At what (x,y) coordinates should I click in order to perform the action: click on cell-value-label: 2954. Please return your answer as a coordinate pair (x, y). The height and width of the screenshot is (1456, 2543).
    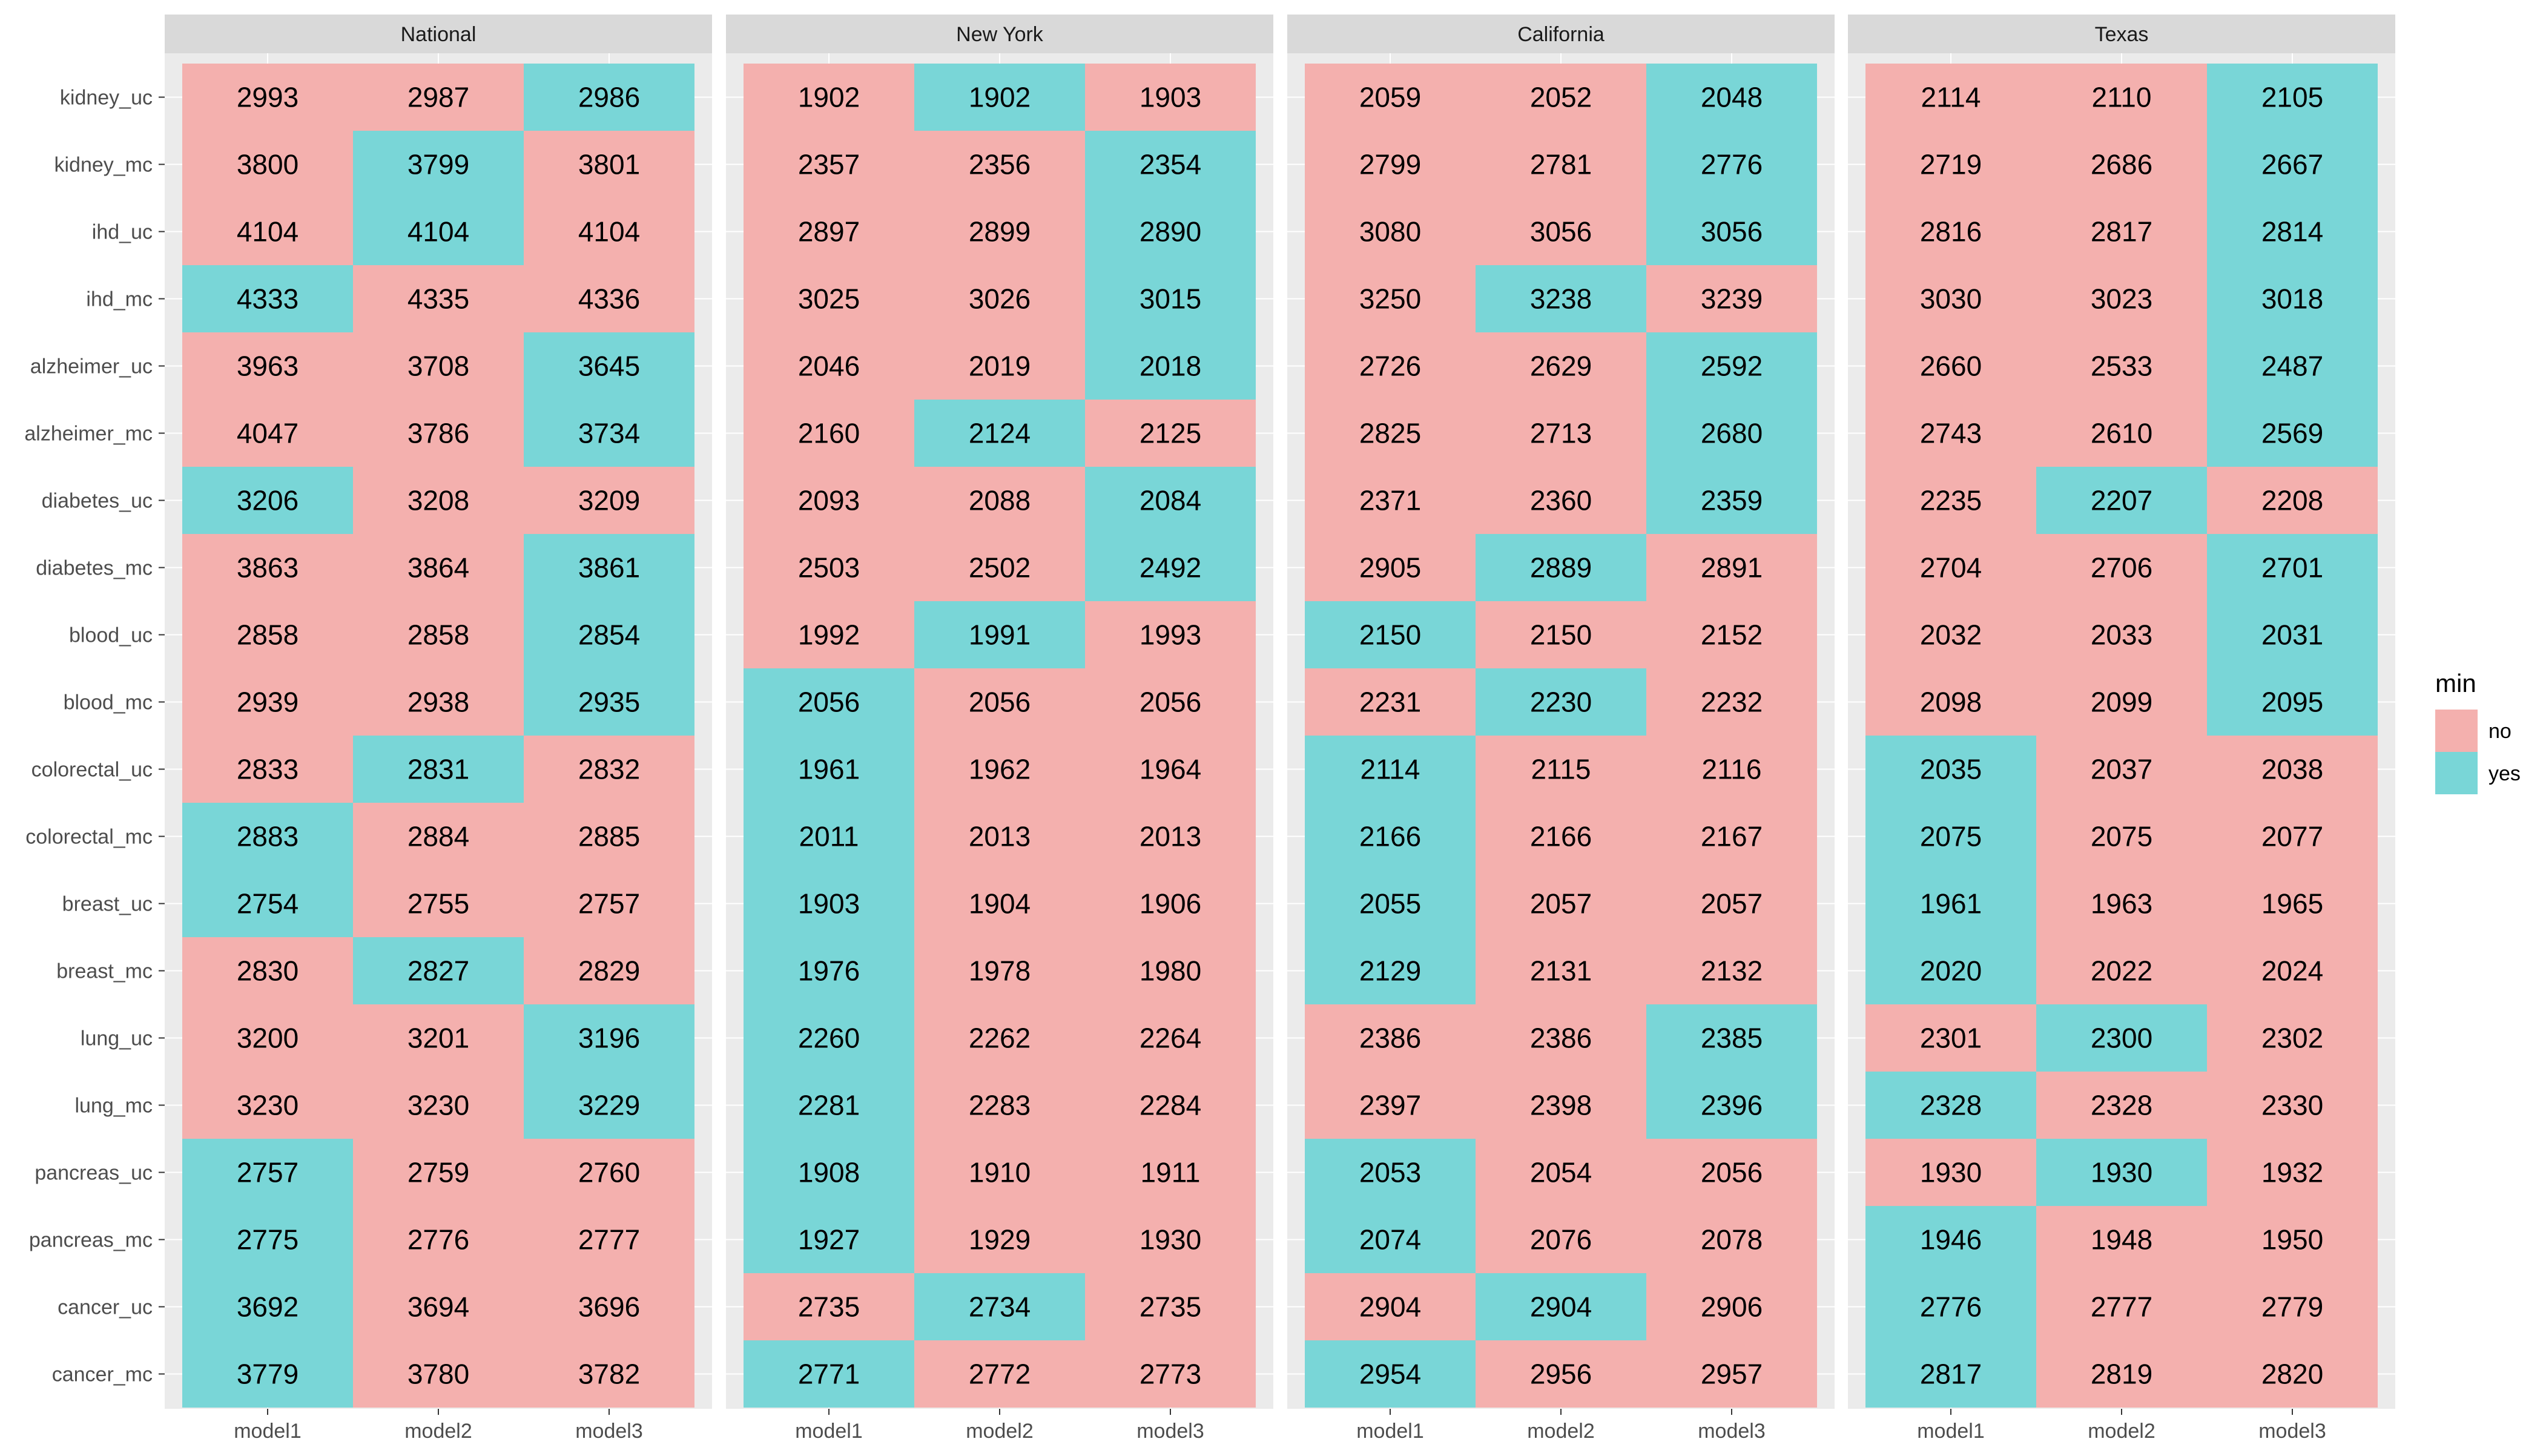
    Looking at the image, I should click on (1390, 1374).